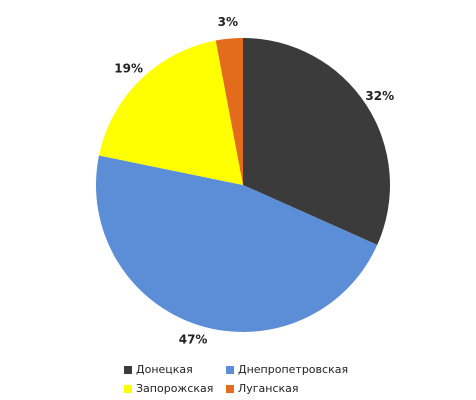  What do you see at coordinates (164, 369) in the screenshot?
I see `legend-label: Донецкая` at bounding box center [164, 369].